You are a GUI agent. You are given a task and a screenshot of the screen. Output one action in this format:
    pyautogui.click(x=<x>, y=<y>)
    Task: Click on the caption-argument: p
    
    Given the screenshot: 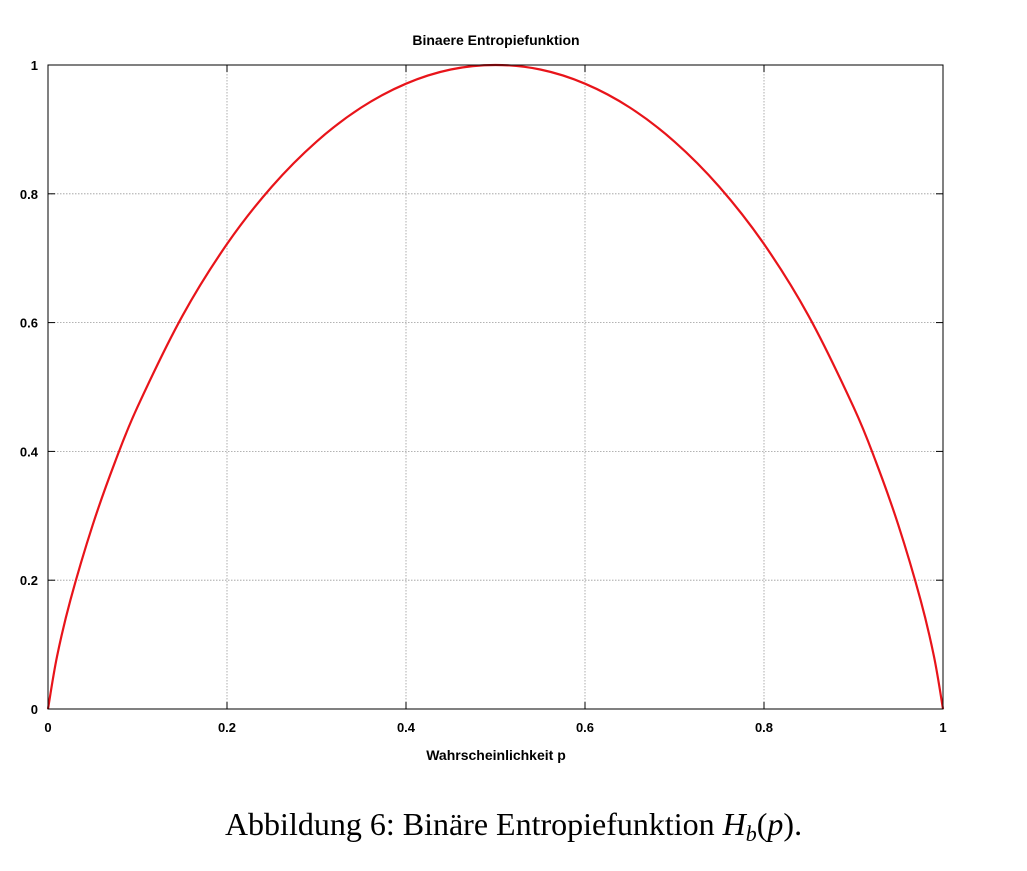 What is the action you would take?
    pyautogui.click(x=775, y=824)
    